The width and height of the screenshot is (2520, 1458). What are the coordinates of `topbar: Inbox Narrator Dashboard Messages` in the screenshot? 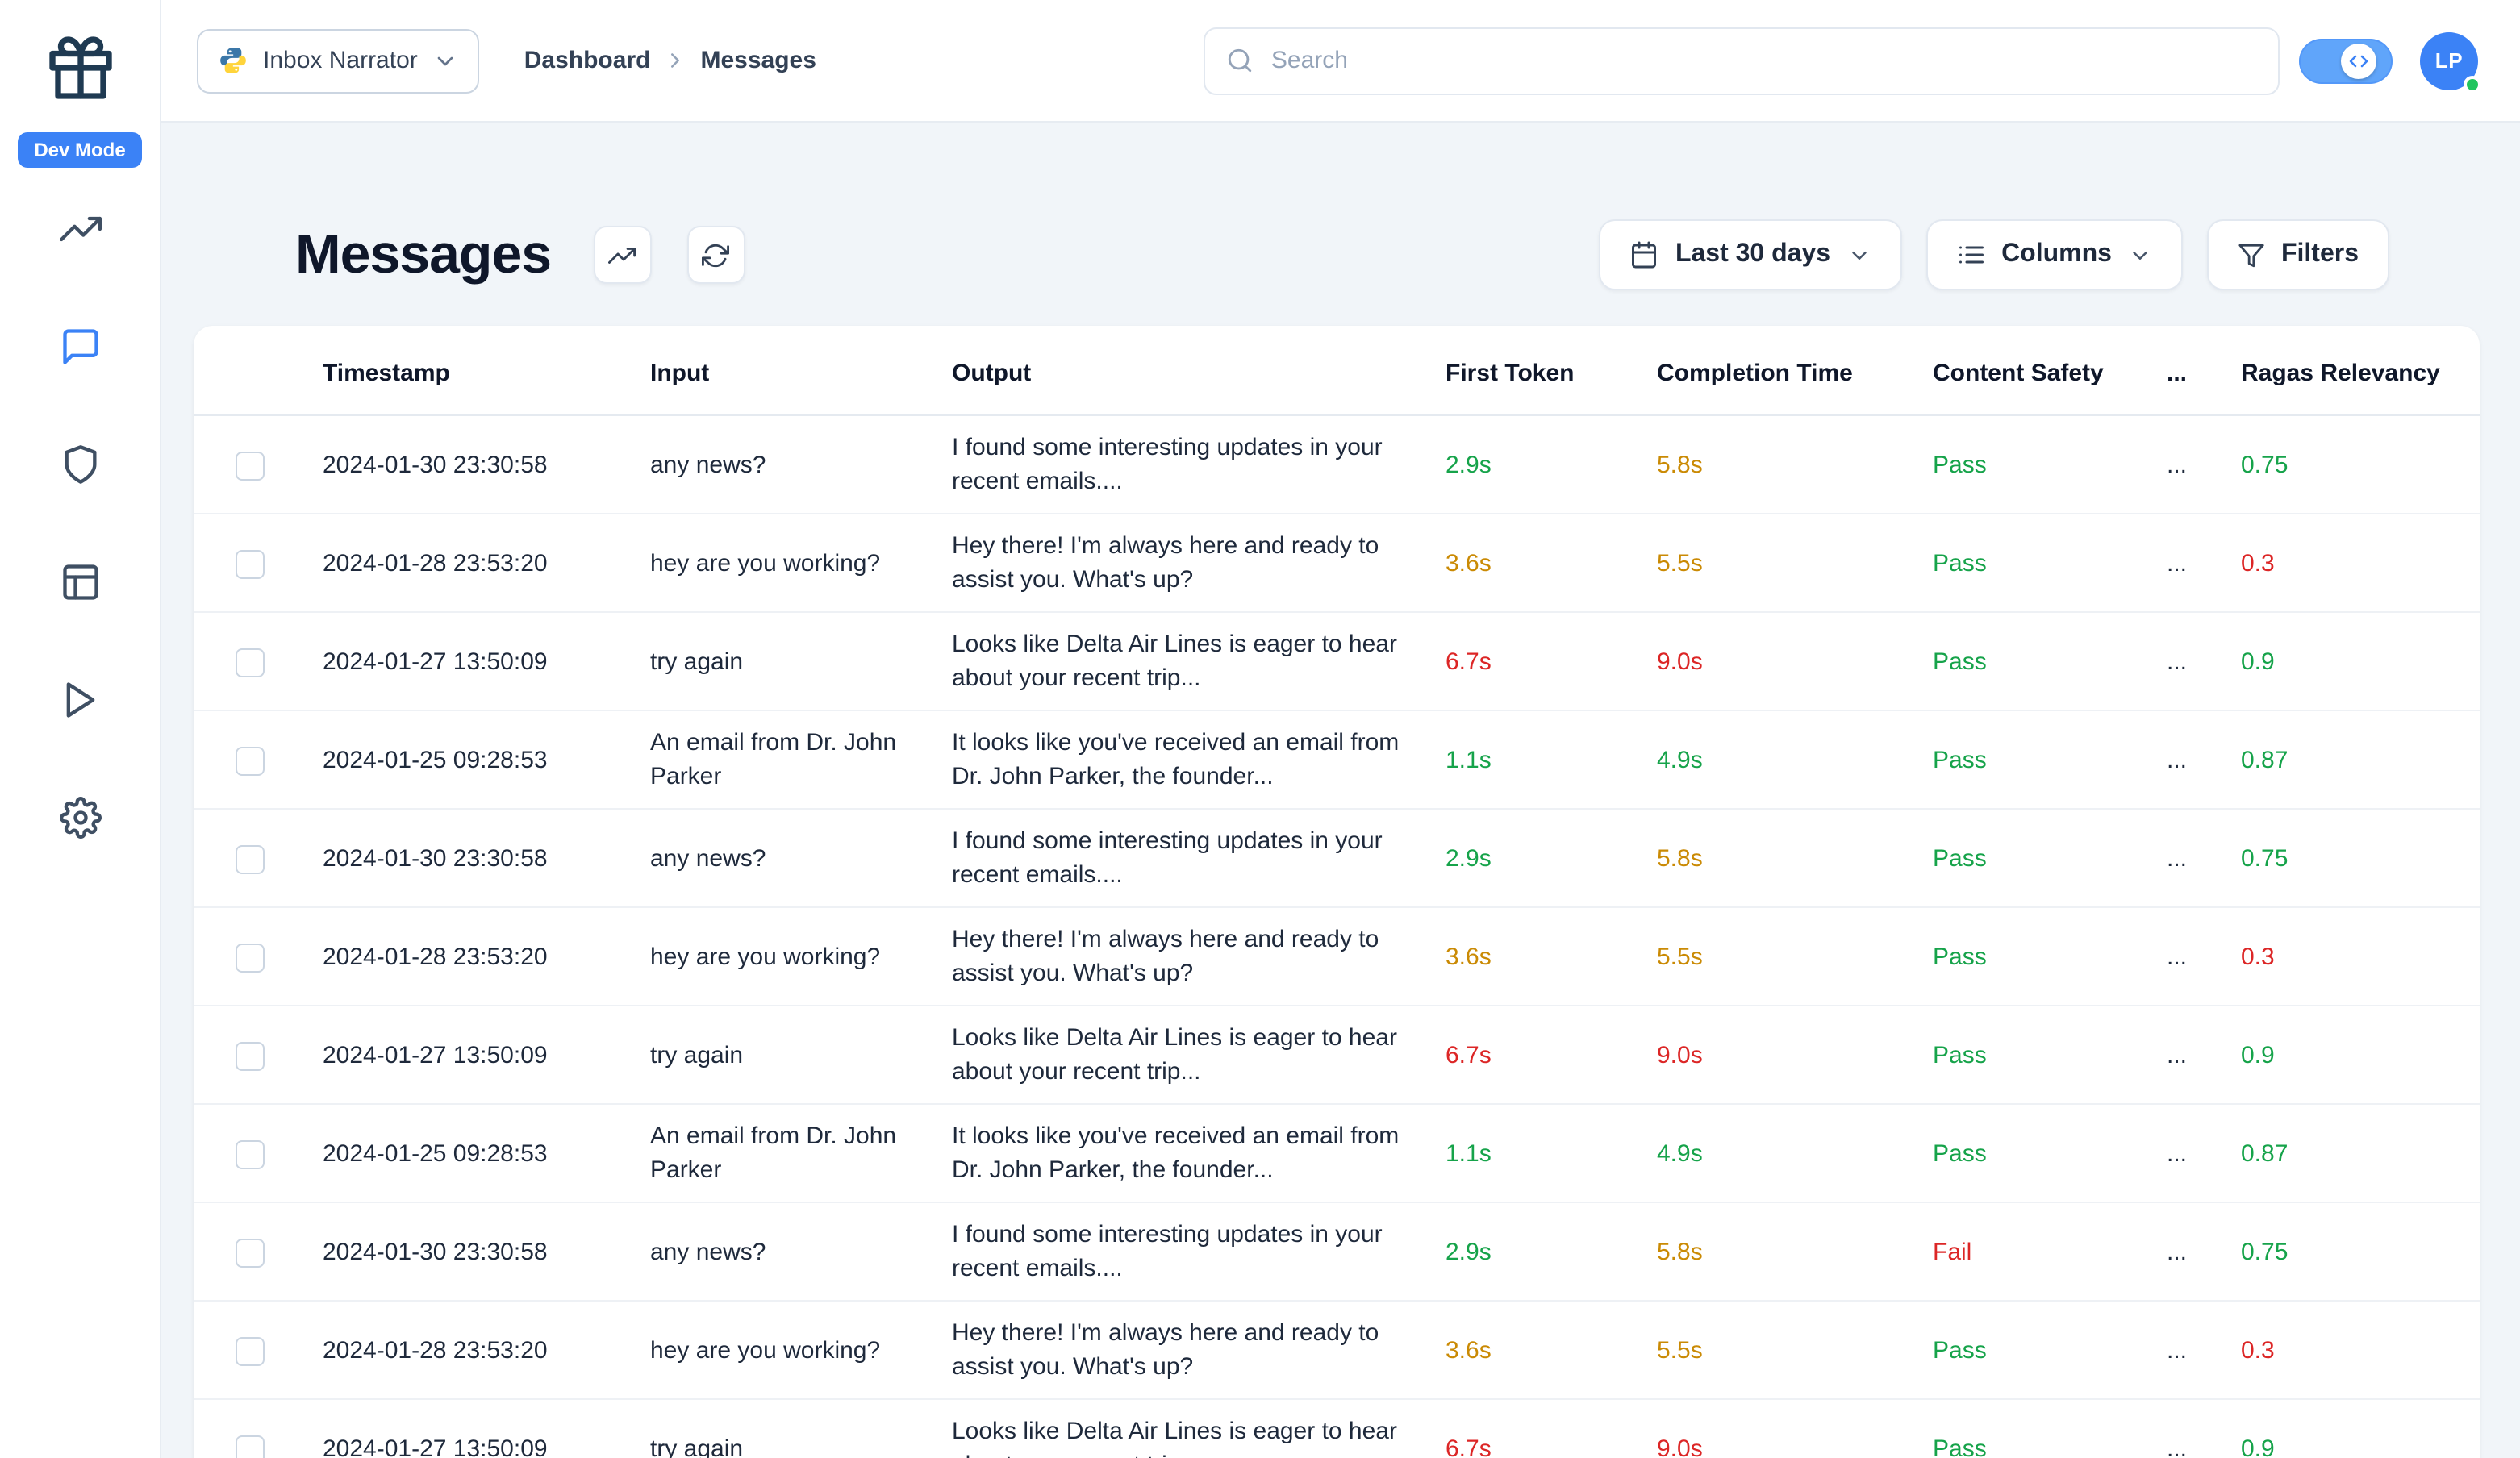 It's located at (1340, 61).